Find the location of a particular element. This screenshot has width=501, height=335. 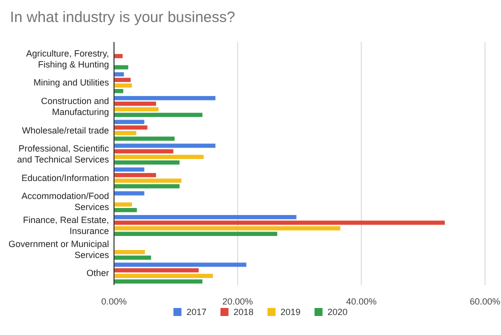

y-tick-label: Accommodation/Food Services is located at coordinates (65, 201).